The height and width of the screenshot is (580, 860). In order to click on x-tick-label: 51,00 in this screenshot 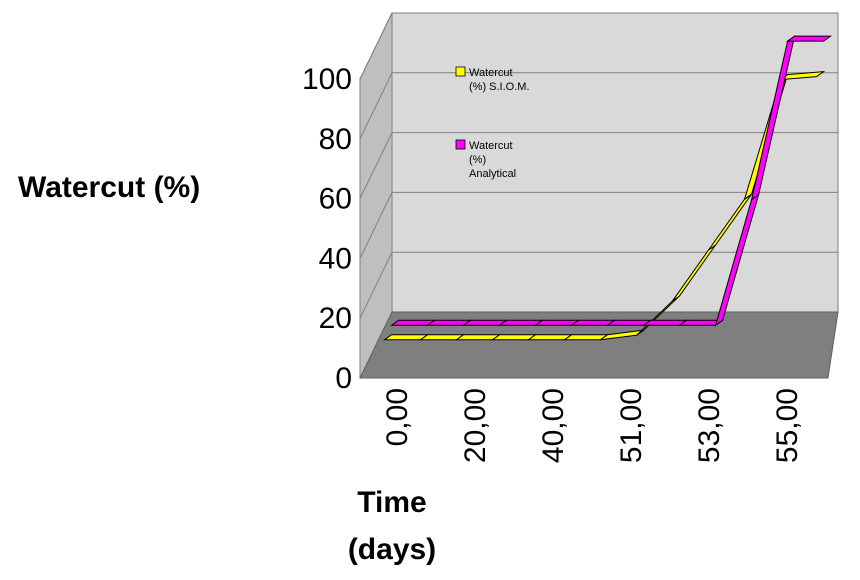, I will do `click(631, 425)`.